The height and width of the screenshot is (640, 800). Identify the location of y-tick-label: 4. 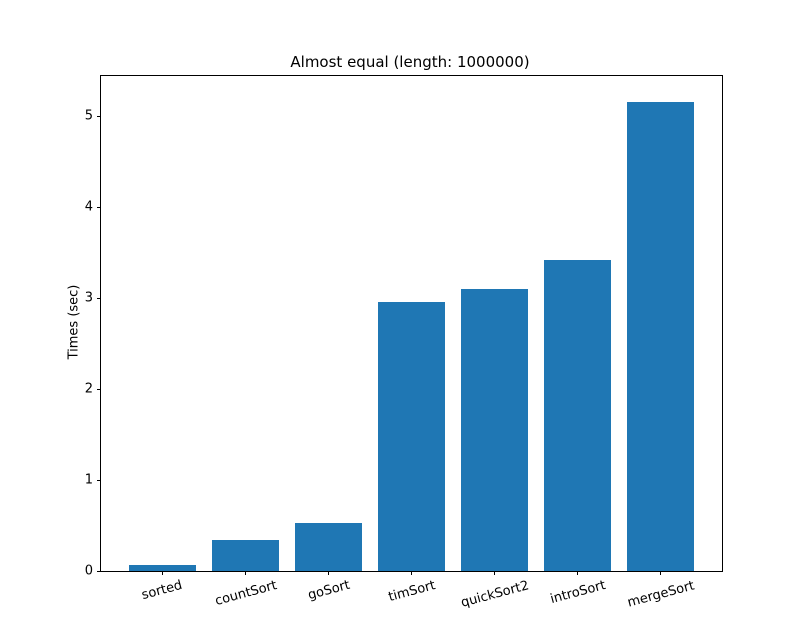
(88, 207).